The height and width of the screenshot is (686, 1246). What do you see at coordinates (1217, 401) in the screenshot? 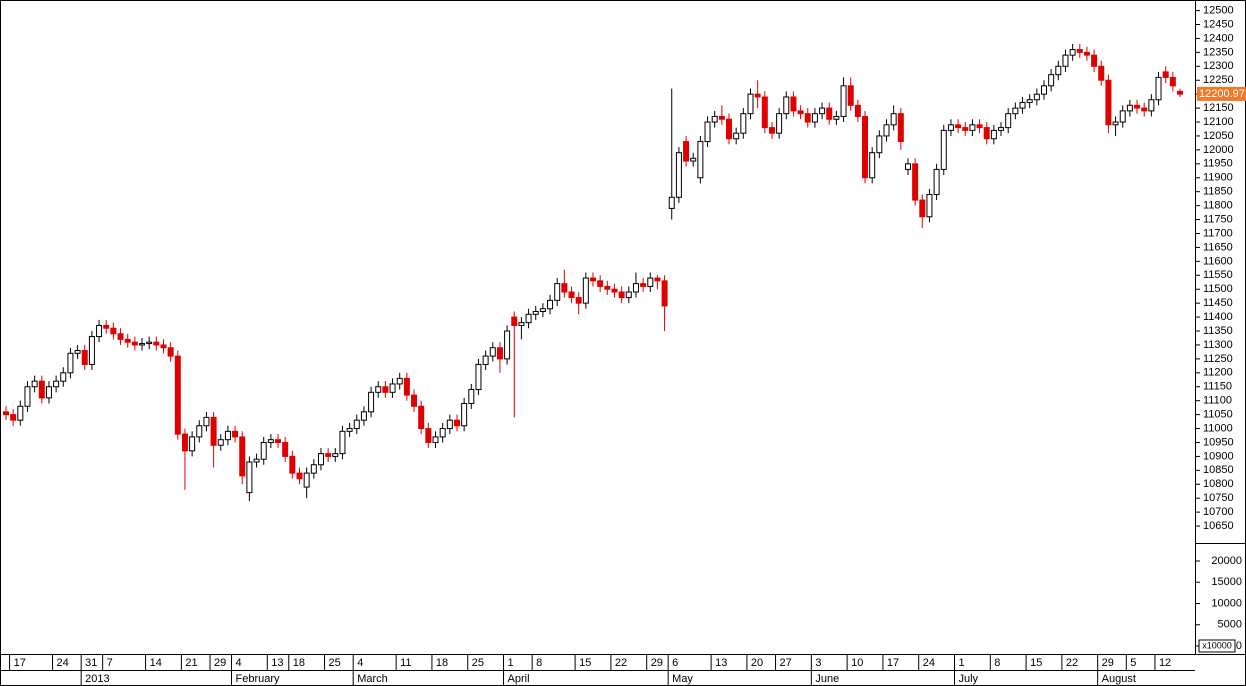
I see `y-tick-label: 11100` at bounding box center [1217, 401].